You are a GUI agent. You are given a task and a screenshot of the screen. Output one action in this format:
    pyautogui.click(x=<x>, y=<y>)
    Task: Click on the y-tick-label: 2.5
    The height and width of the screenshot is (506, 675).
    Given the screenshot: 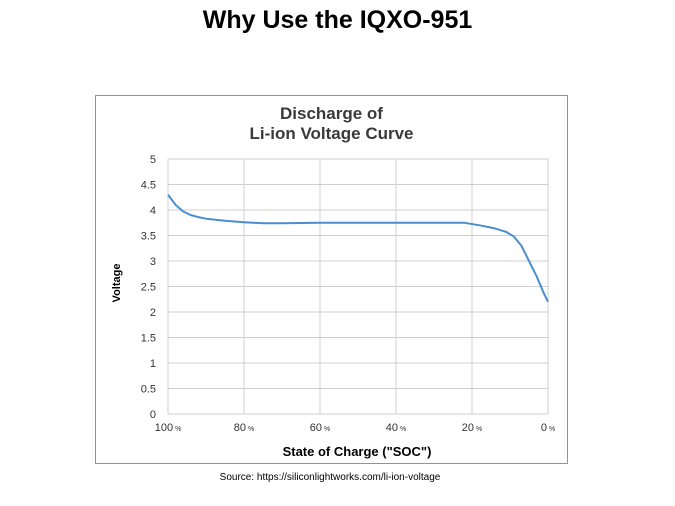 What is the action you would take?
    pyautogui.click(x=148, y=288)
    